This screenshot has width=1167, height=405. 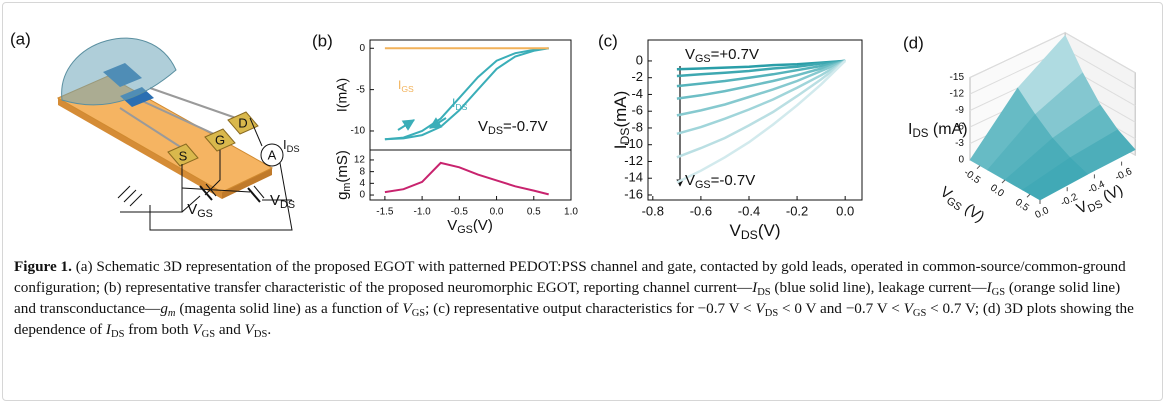 What do you see at coordinates (360, 160) in the screenshot?
I see `y-tick-label: 12` at bounding box center [360, 160].